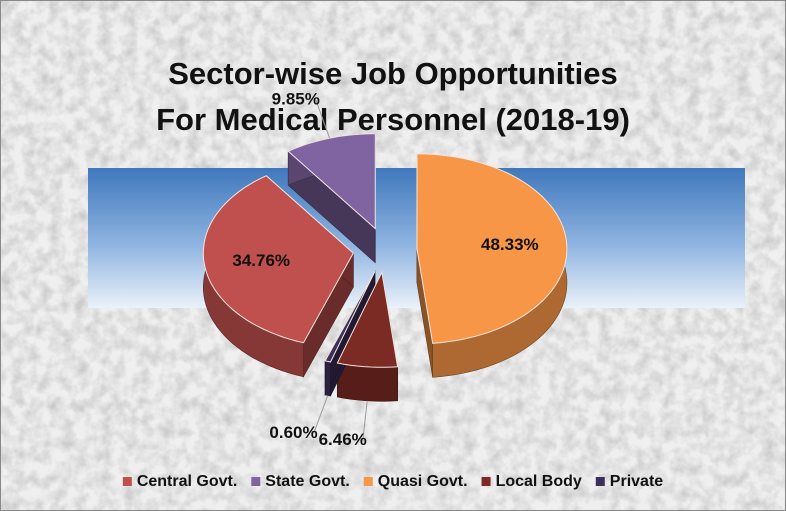  I want to click on legend-item: State Govt., so click(300, 481).